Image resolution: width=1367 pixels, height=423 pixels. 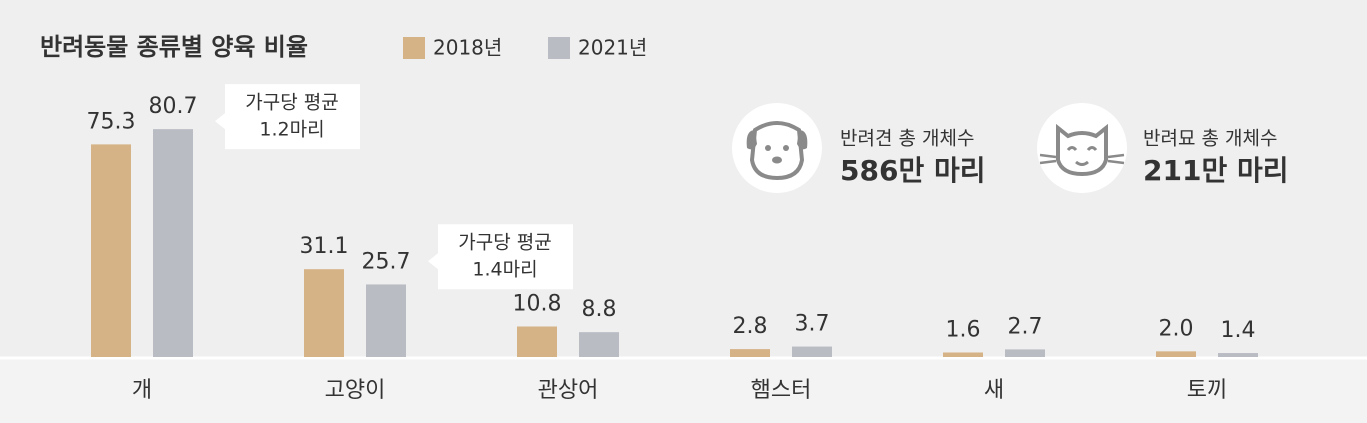 I want to click on value-label: 75.3, so click(x=111, y=121).